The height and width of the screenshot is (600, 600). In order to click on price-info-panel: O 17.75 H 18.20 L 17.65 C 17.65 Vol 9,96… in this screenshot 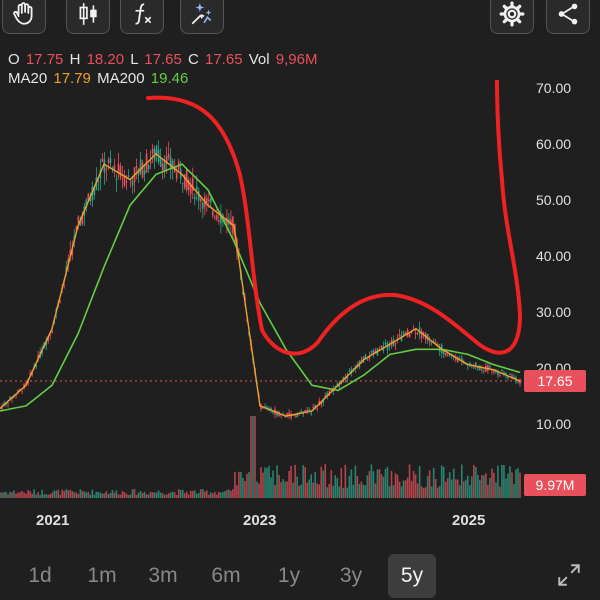, I will do `click(162, 69)`.